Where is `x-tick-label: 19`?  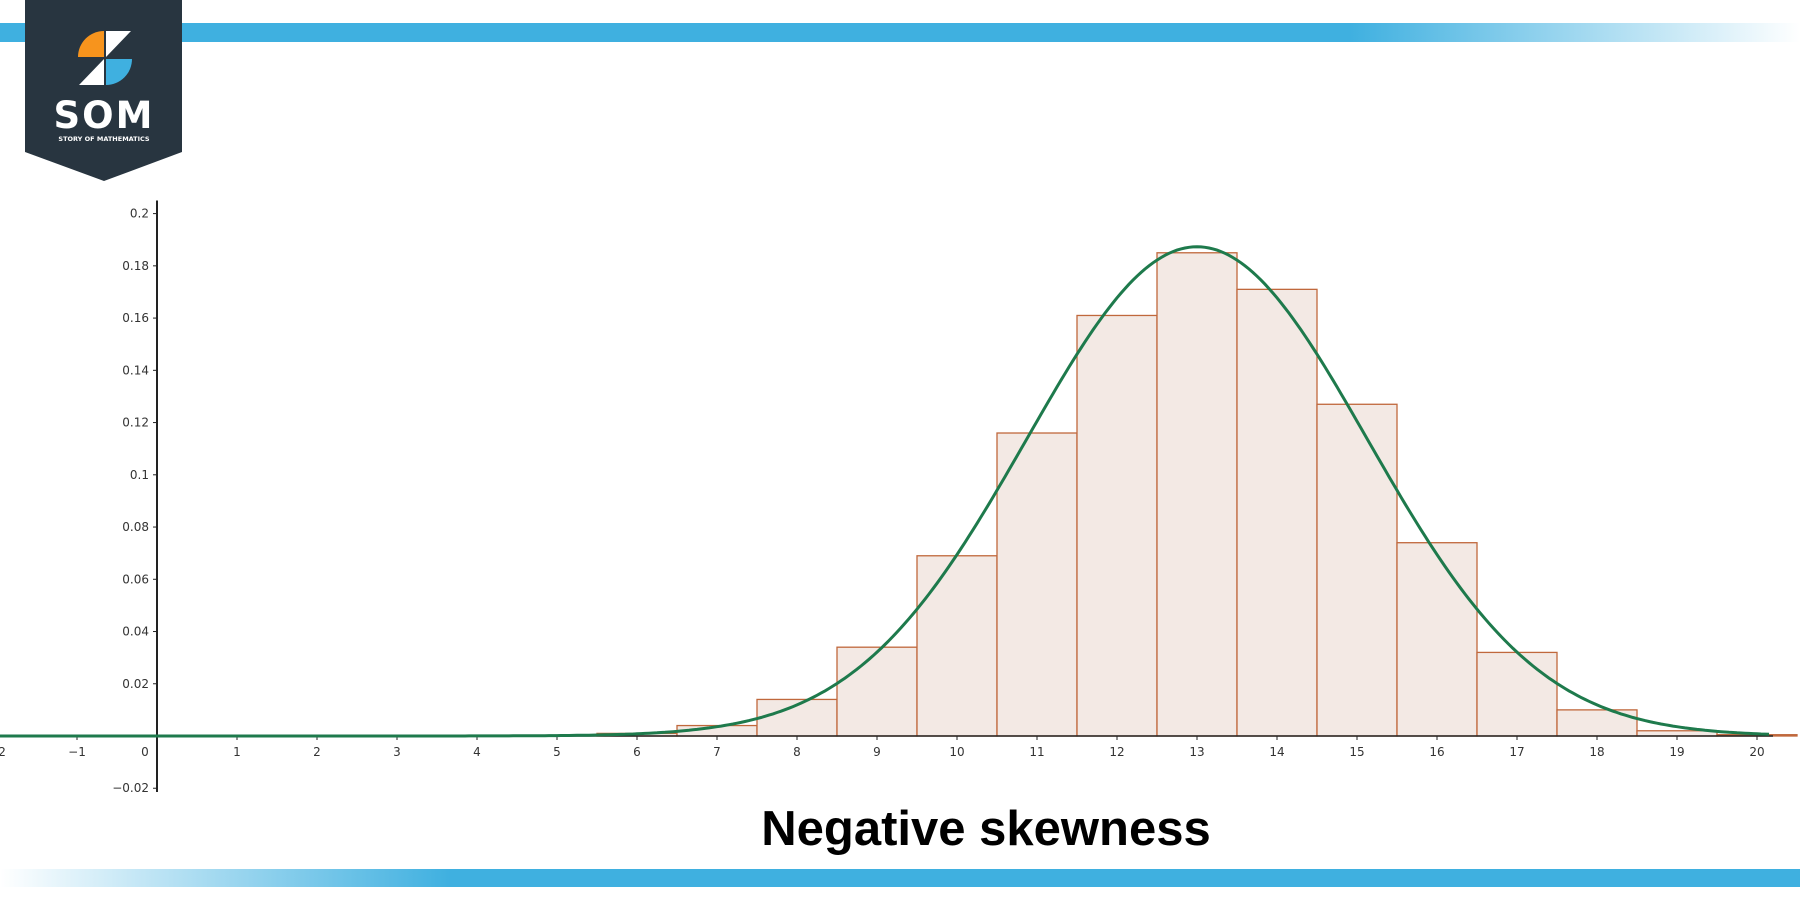
x-tick-label: 19 is located at coordinates (1676, 752).